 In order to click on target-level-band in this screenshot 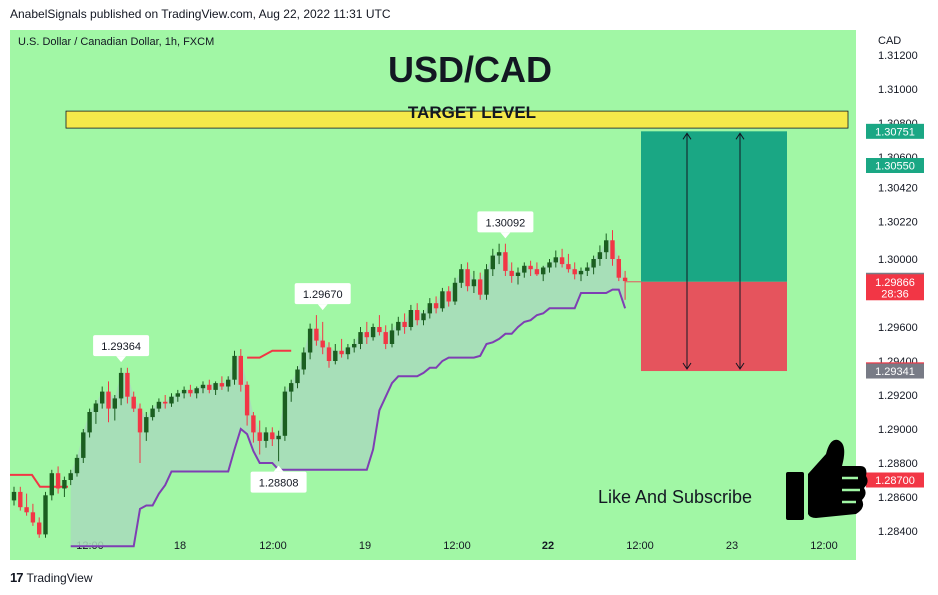, I will do `click(457, 119)`.